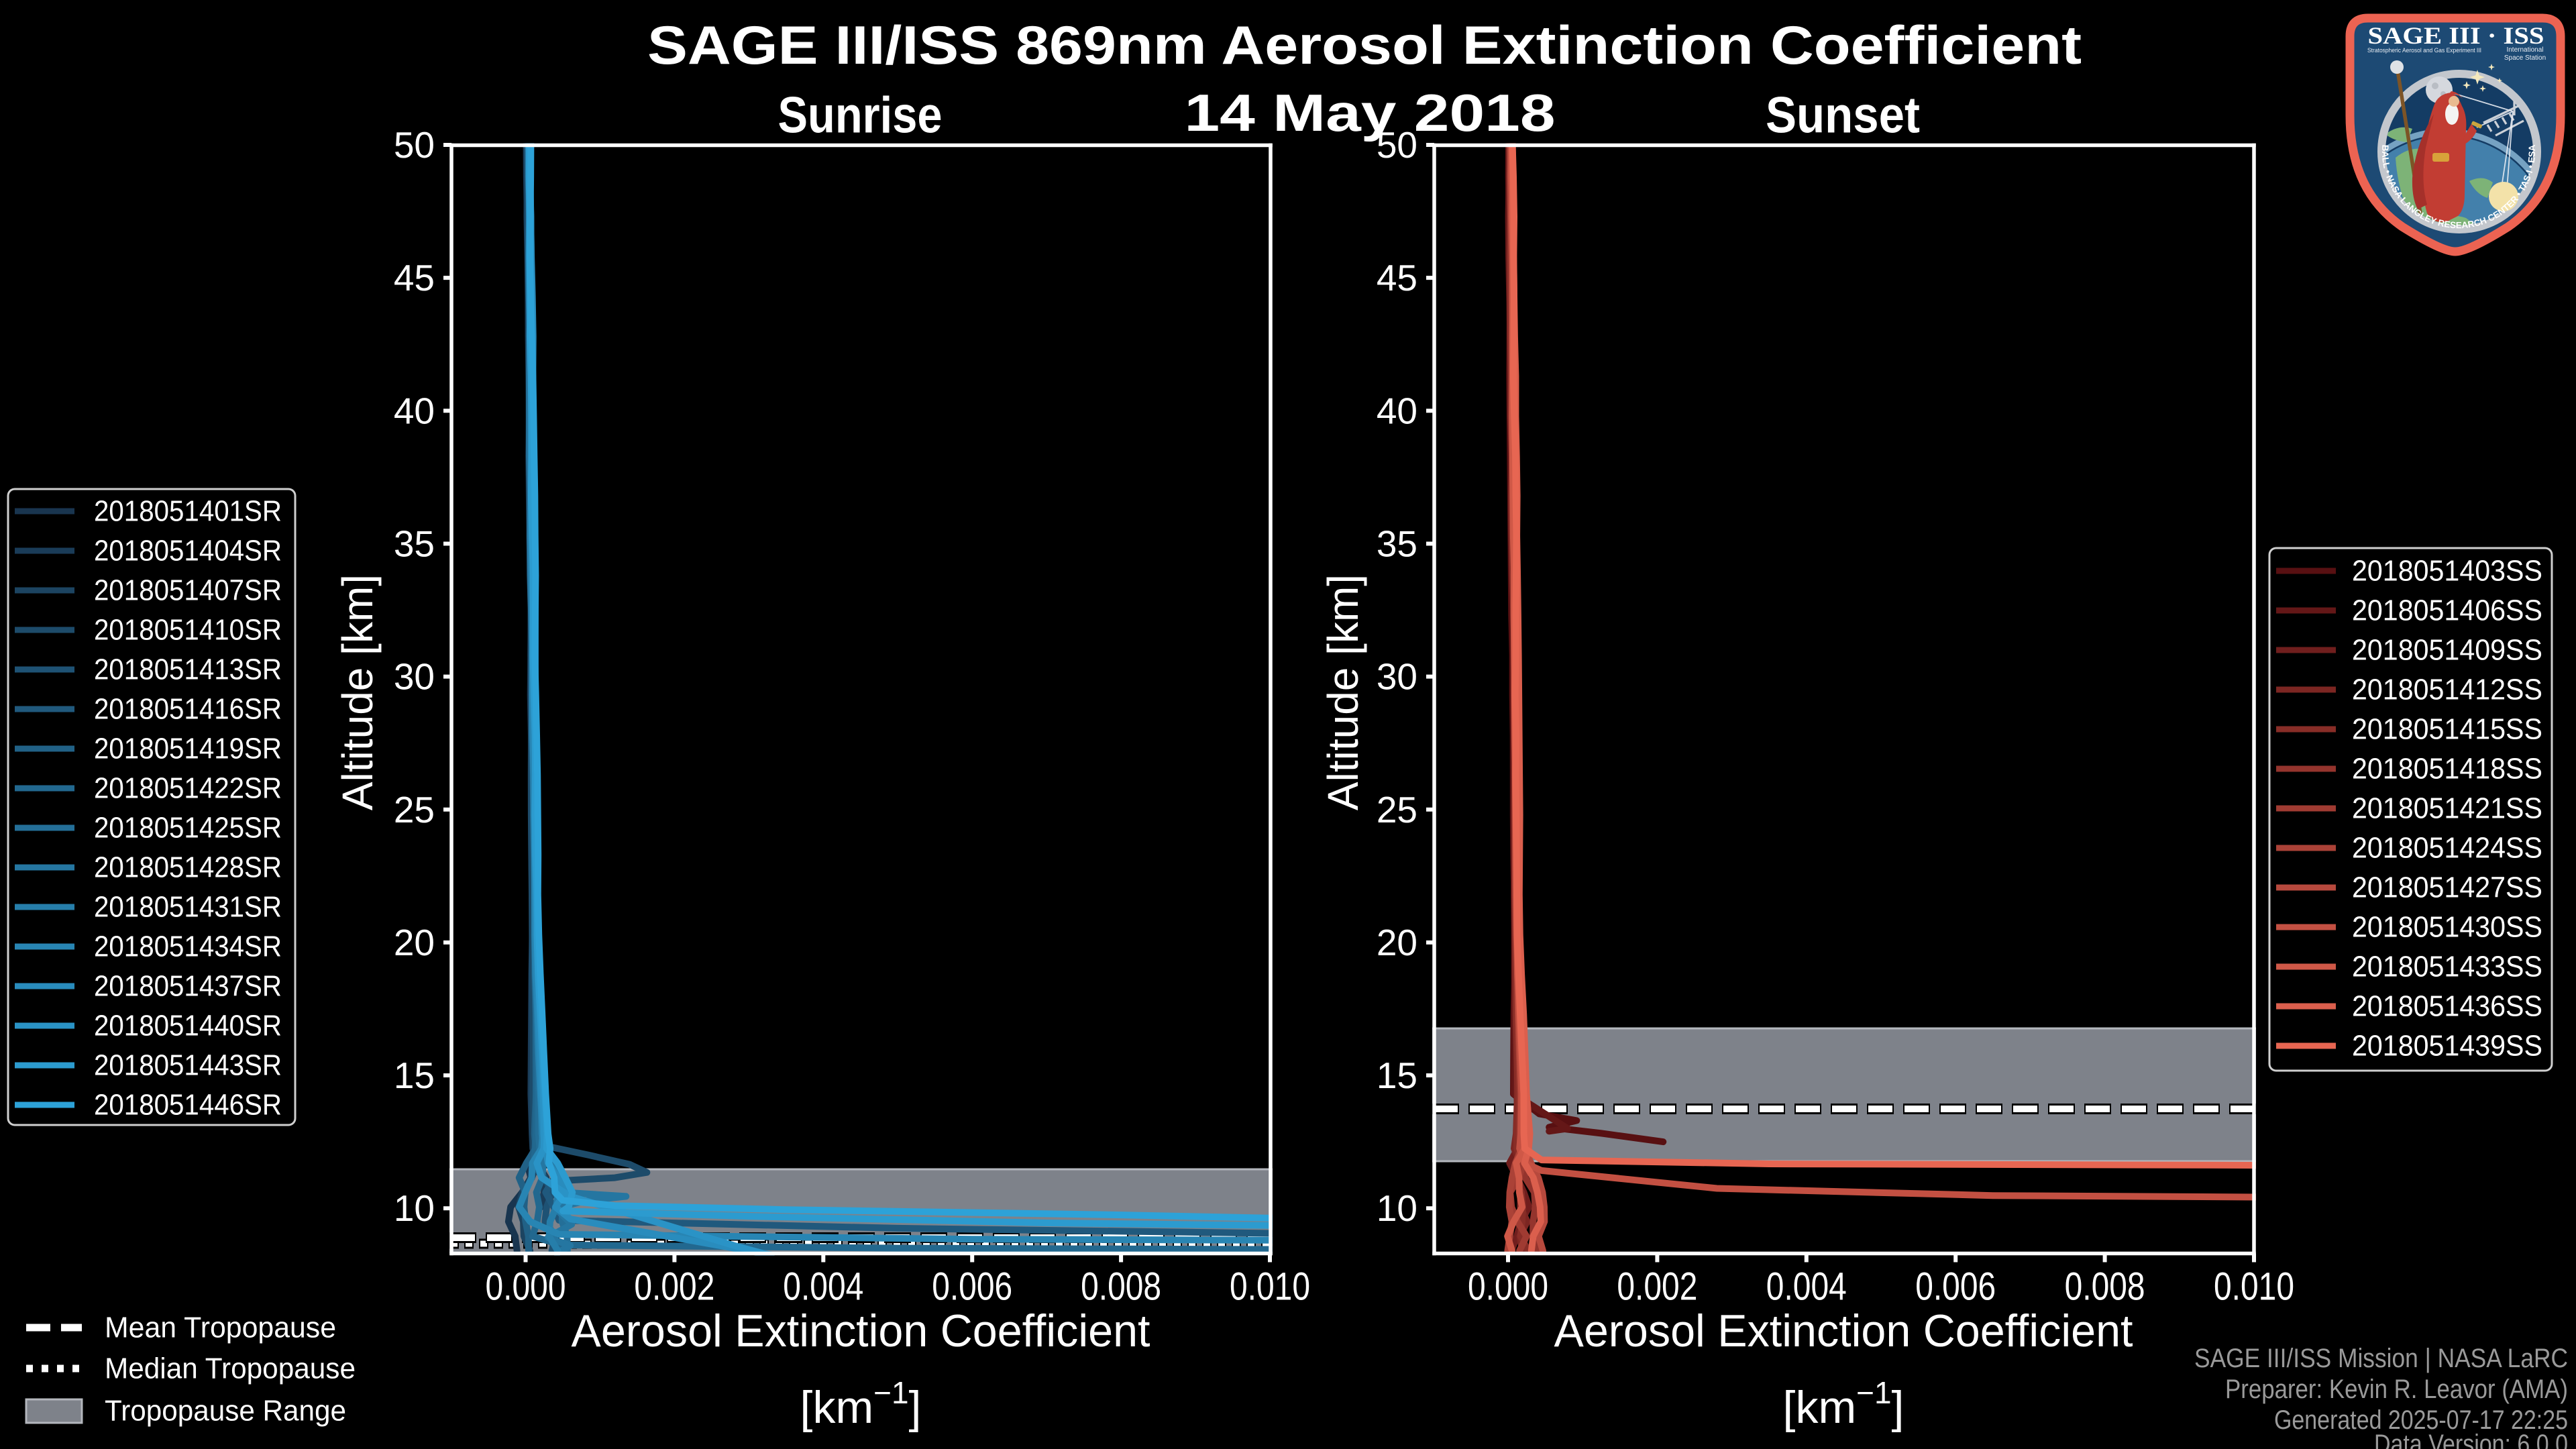 The height and width of the screenshot is (1449, 2576). I want to click on svg-text: 2018051404SR, so click(188, 551).